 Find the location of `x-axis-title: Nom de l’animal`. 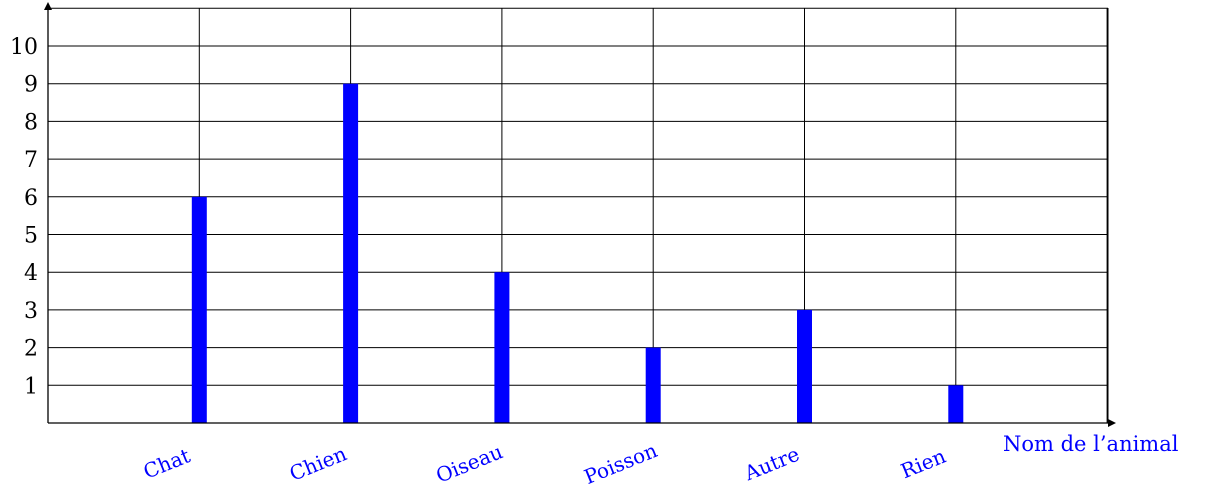

x-axis-title: Nom de l’animal is located at coordinates (1091, 444).